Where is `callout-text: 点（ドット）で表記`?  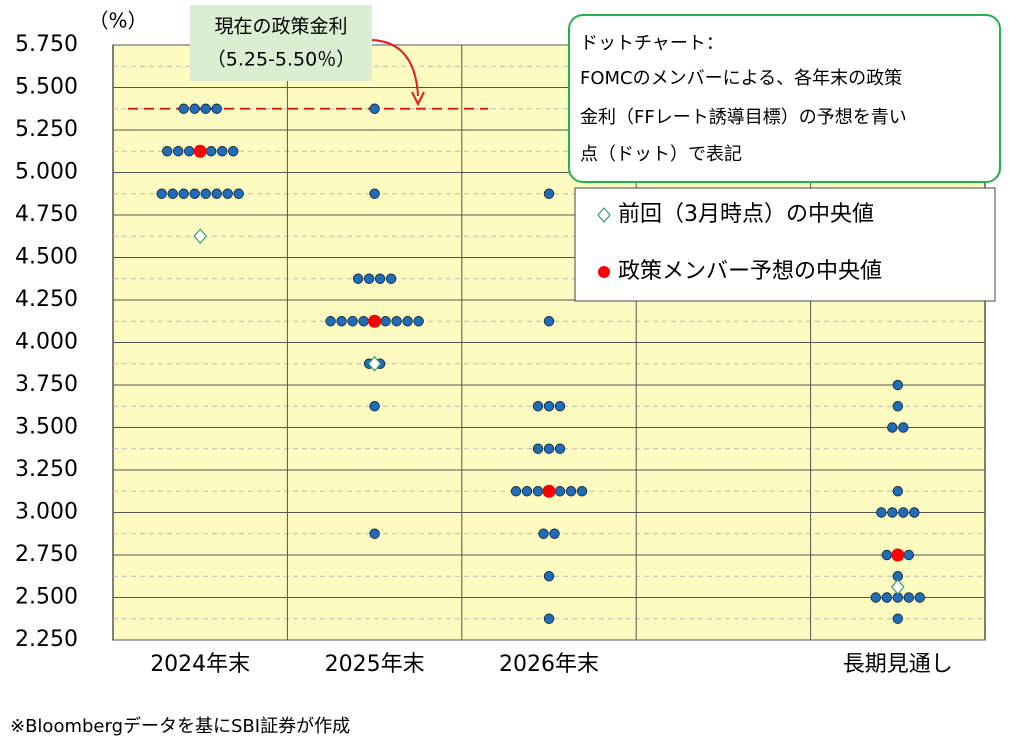 callout-text: 点（ドット）で表記 is located at coordinates (661, 154).